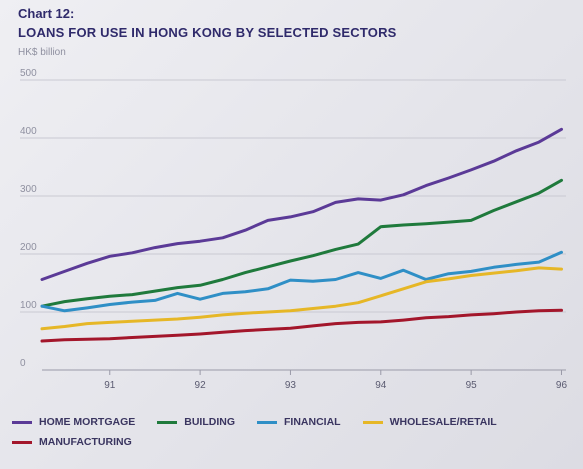 The height and width of the screenshot is (469, 583). Describe the element at coordinates (312, 422) in the screenshot. I see `legend-label-financial: FINANCIAL` at that location.